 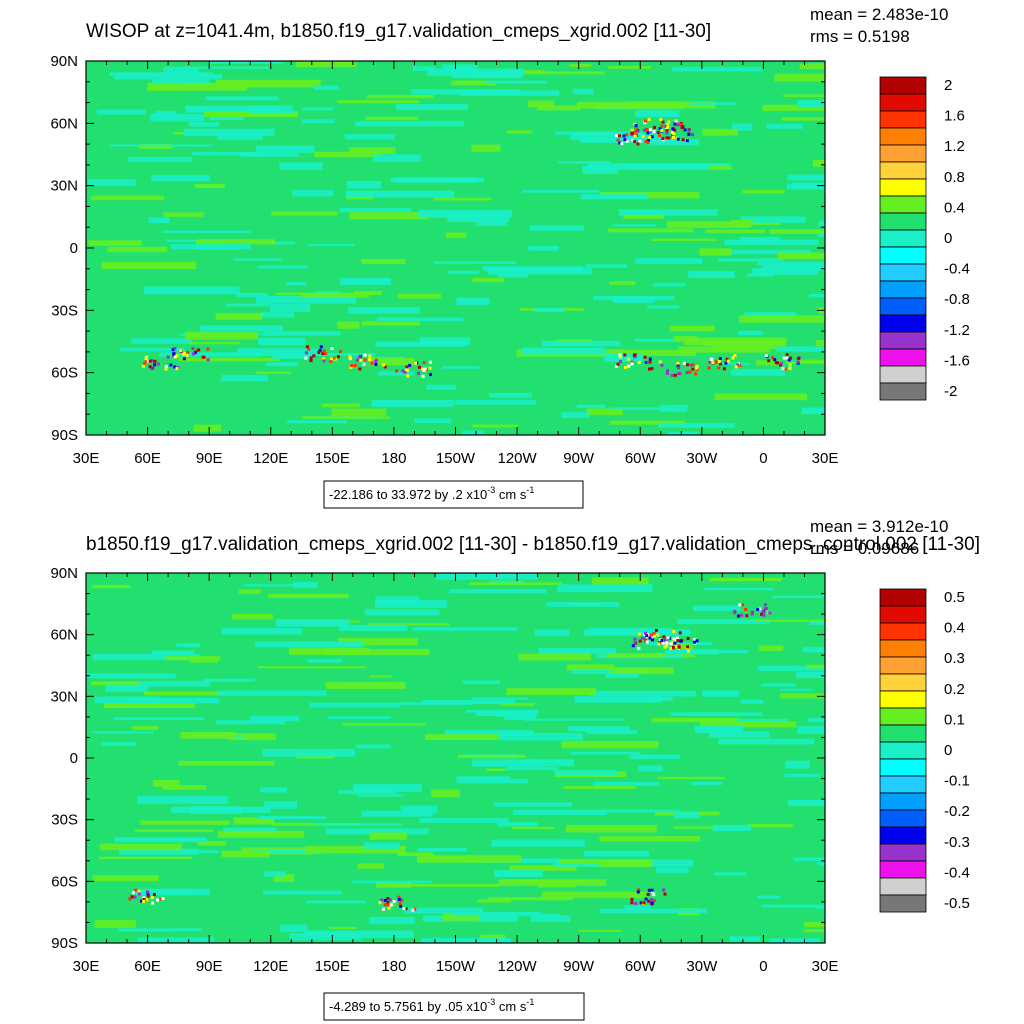 I want to click on colorbar-label: 0.4, so click(x=954, y=207).